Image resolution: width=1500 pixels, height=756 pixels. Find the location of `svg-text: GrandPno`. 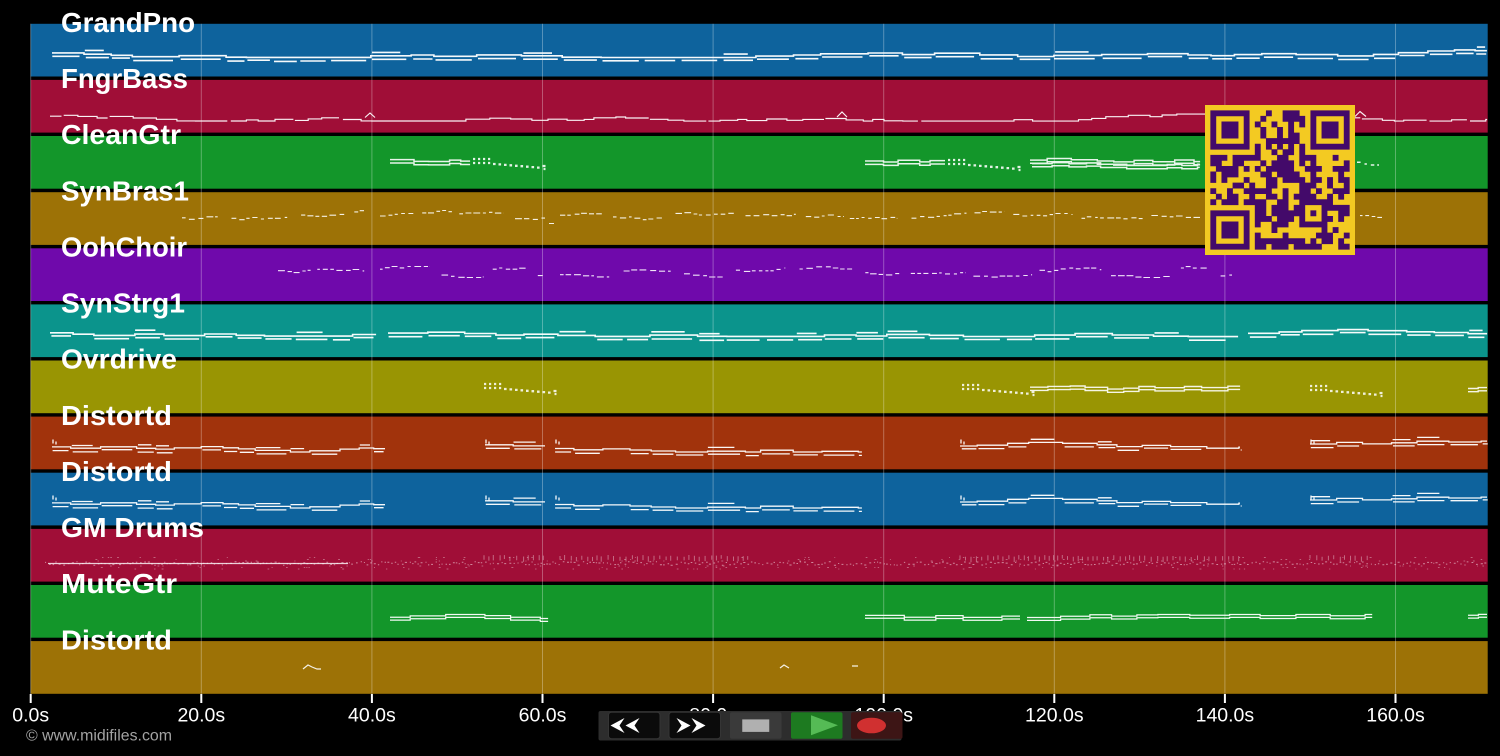

svg-text: GrandPno is located at coordinates (128, 22).